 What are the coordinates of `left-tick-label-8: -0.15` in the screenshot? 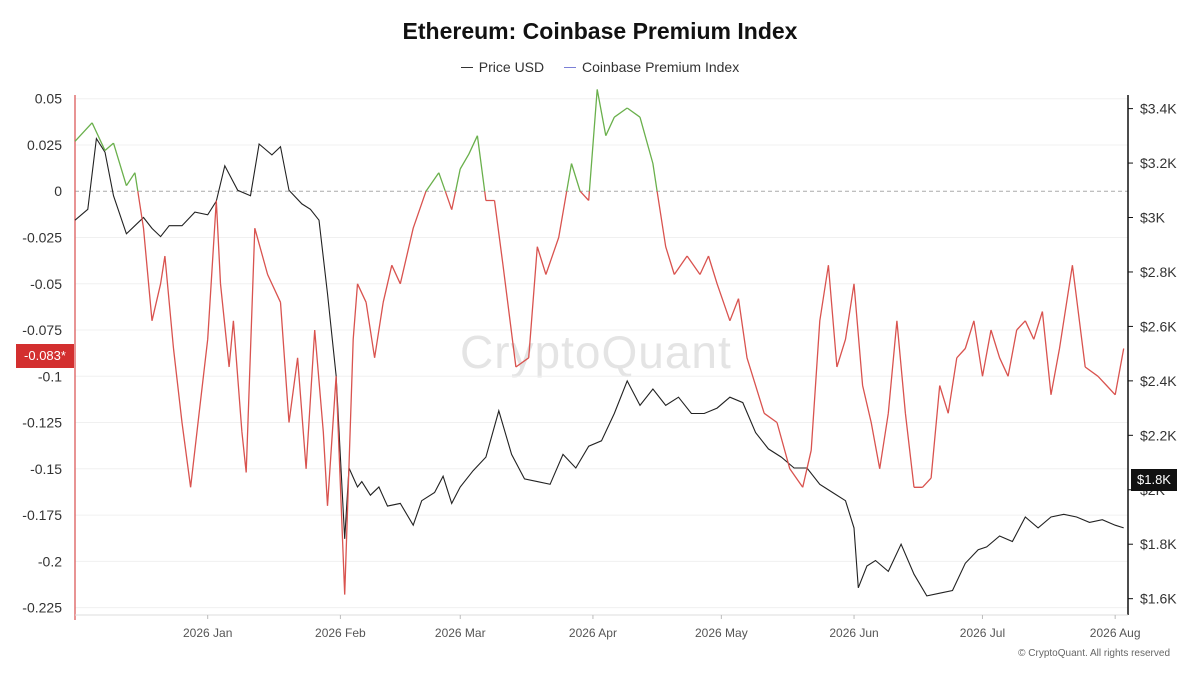 It's located at (46, 469).